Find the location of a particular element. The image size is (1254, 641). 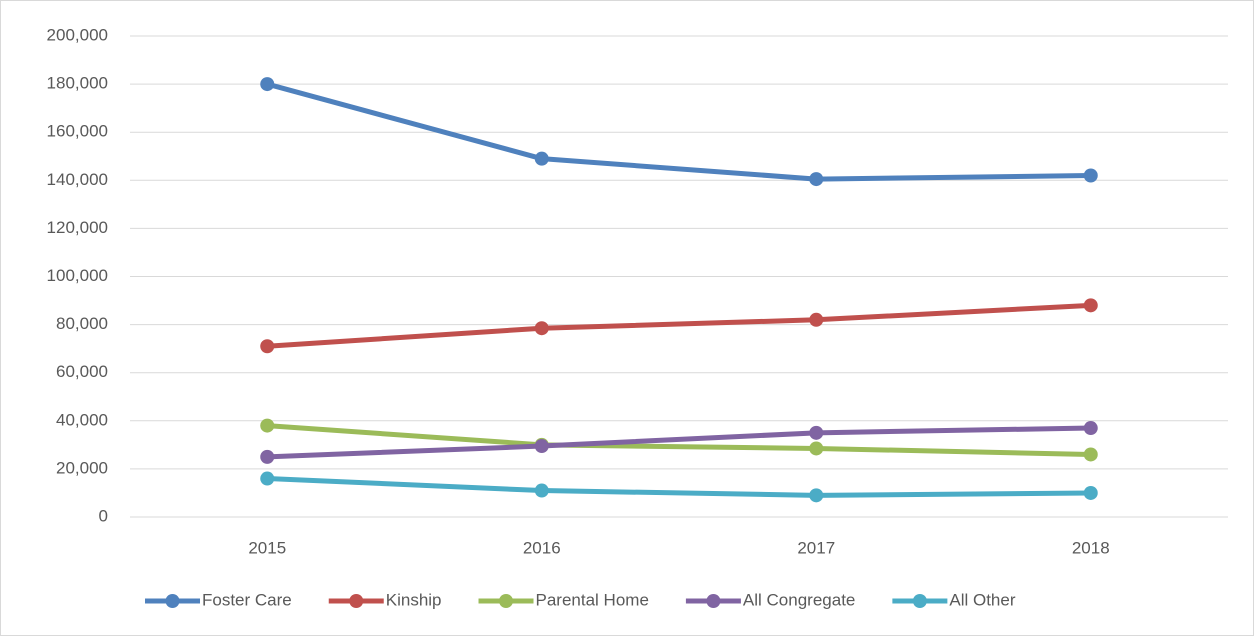

y-tick-label: 160,000 is located at coordinates (77, 131).